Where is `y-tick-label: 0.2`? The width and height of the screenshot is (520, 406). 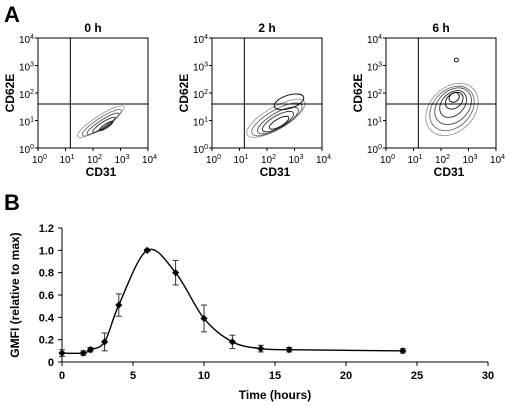
y-tick-label: 0.2 is located at coordinates (46, 341).